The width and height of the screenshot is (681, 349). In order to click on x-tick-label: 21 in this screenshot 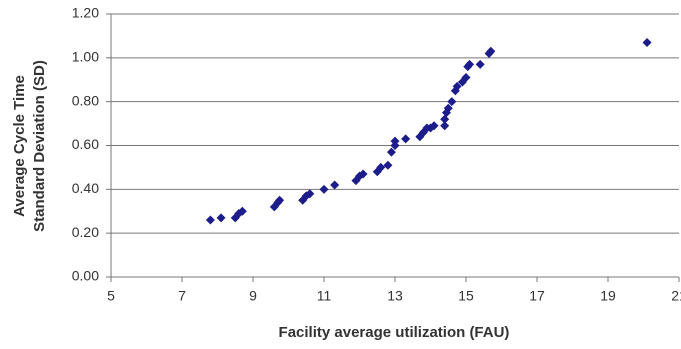, I will do `click(676, 296)`.